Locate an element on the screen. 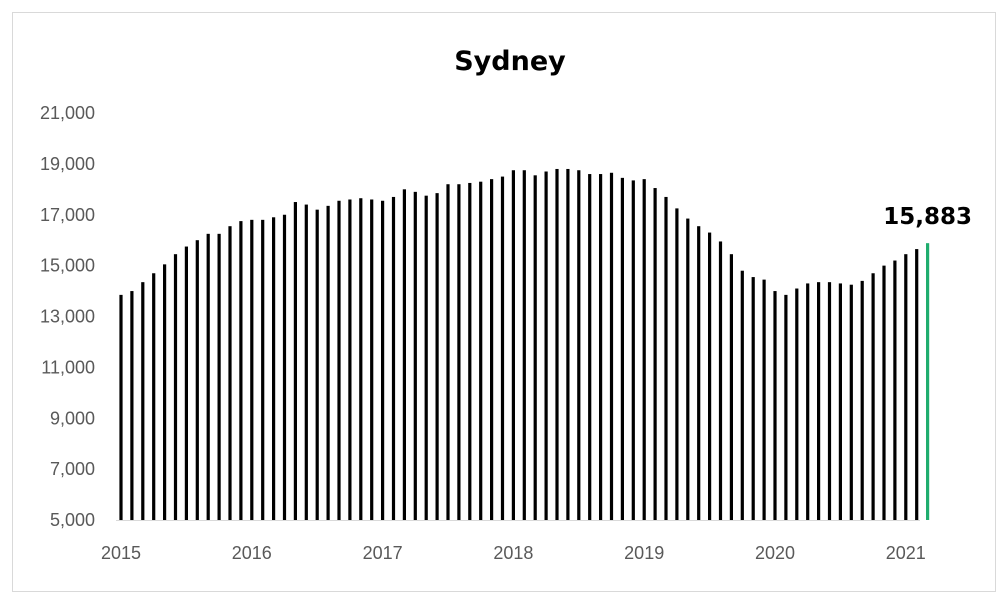  y-tick-label: 19,000 is located at coordinates (67, 164).